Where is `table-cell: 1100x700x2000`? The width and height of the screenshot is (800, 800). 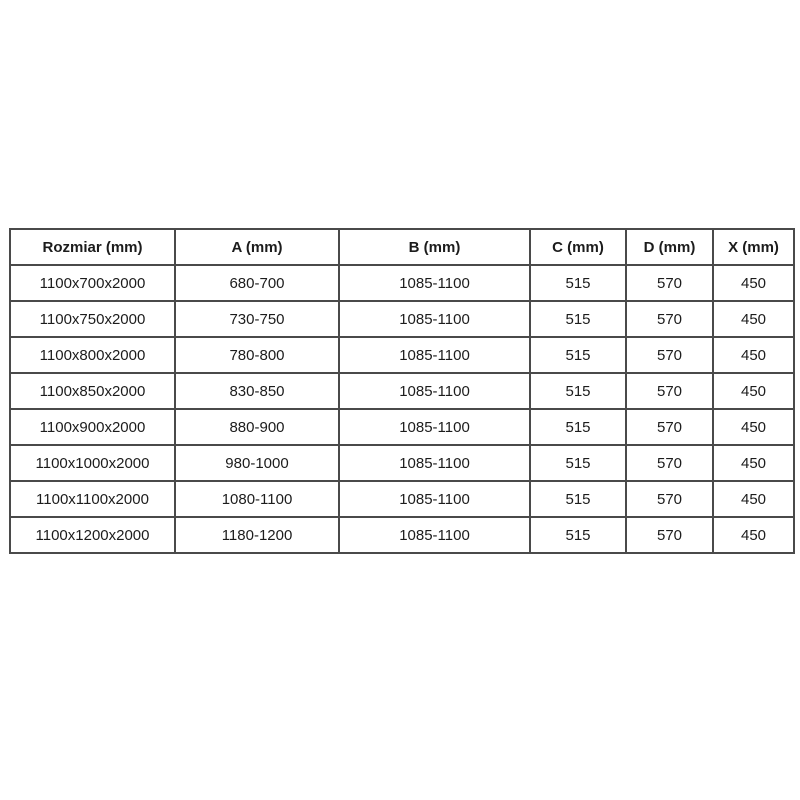
table-cell: 1100x700x2000 is located at coordinates (92, 283).